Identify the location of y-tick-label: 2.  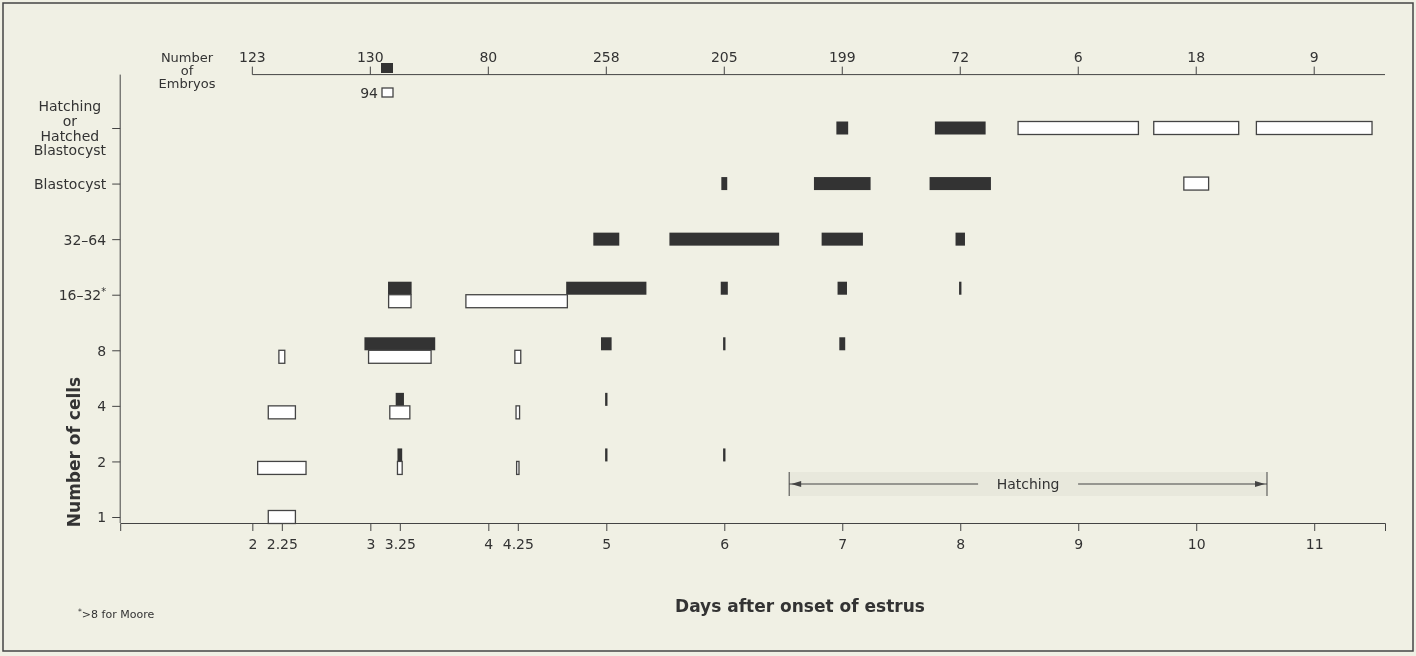
(102, 461).